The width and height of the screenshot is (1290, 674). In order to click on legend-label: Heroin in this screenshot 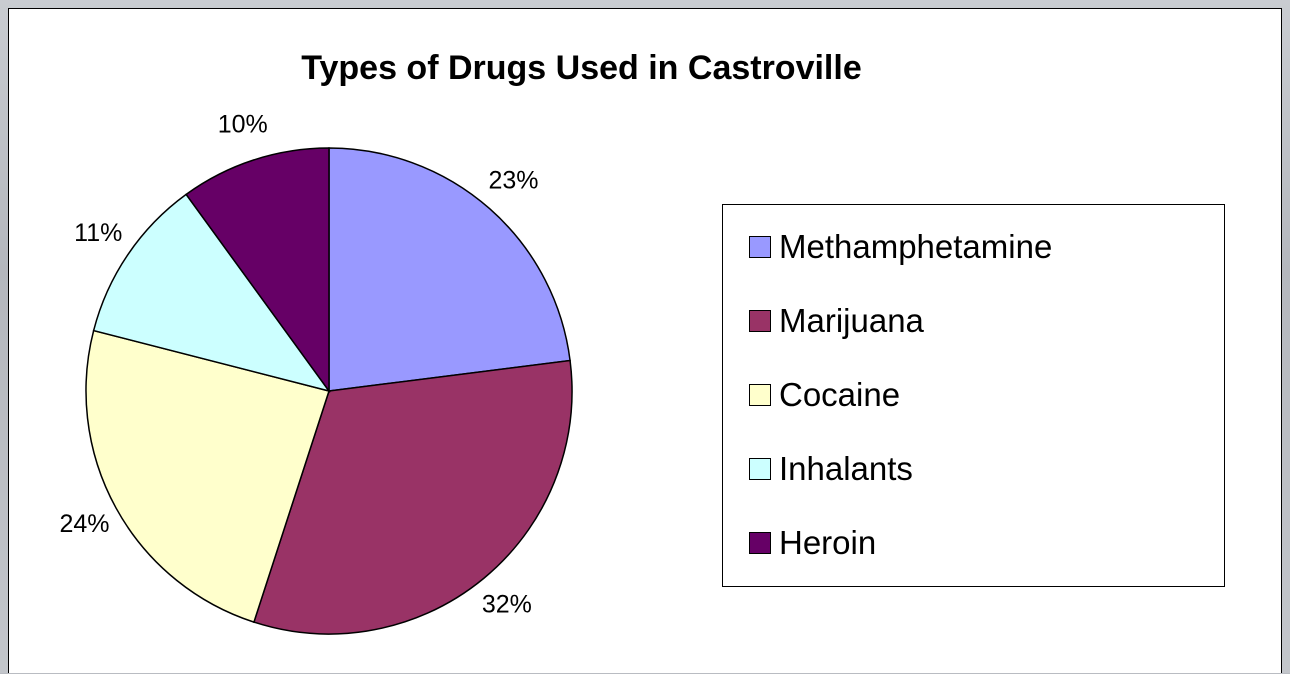, I will do `click(828, 542)`.